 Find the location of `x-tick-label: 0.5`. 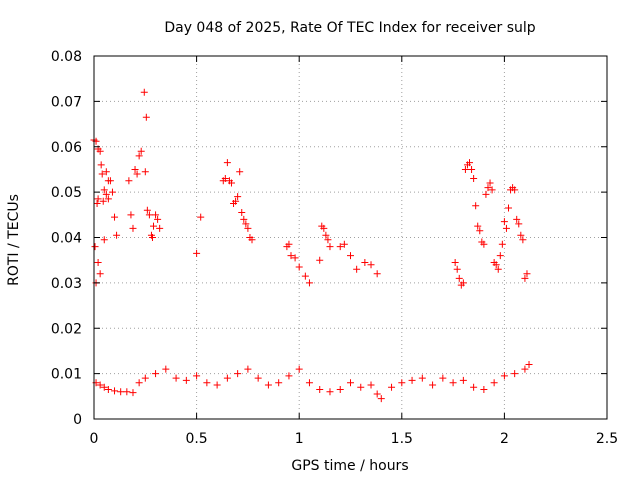

x-tick-label: 0.5 is located at coordinates (196, 439).